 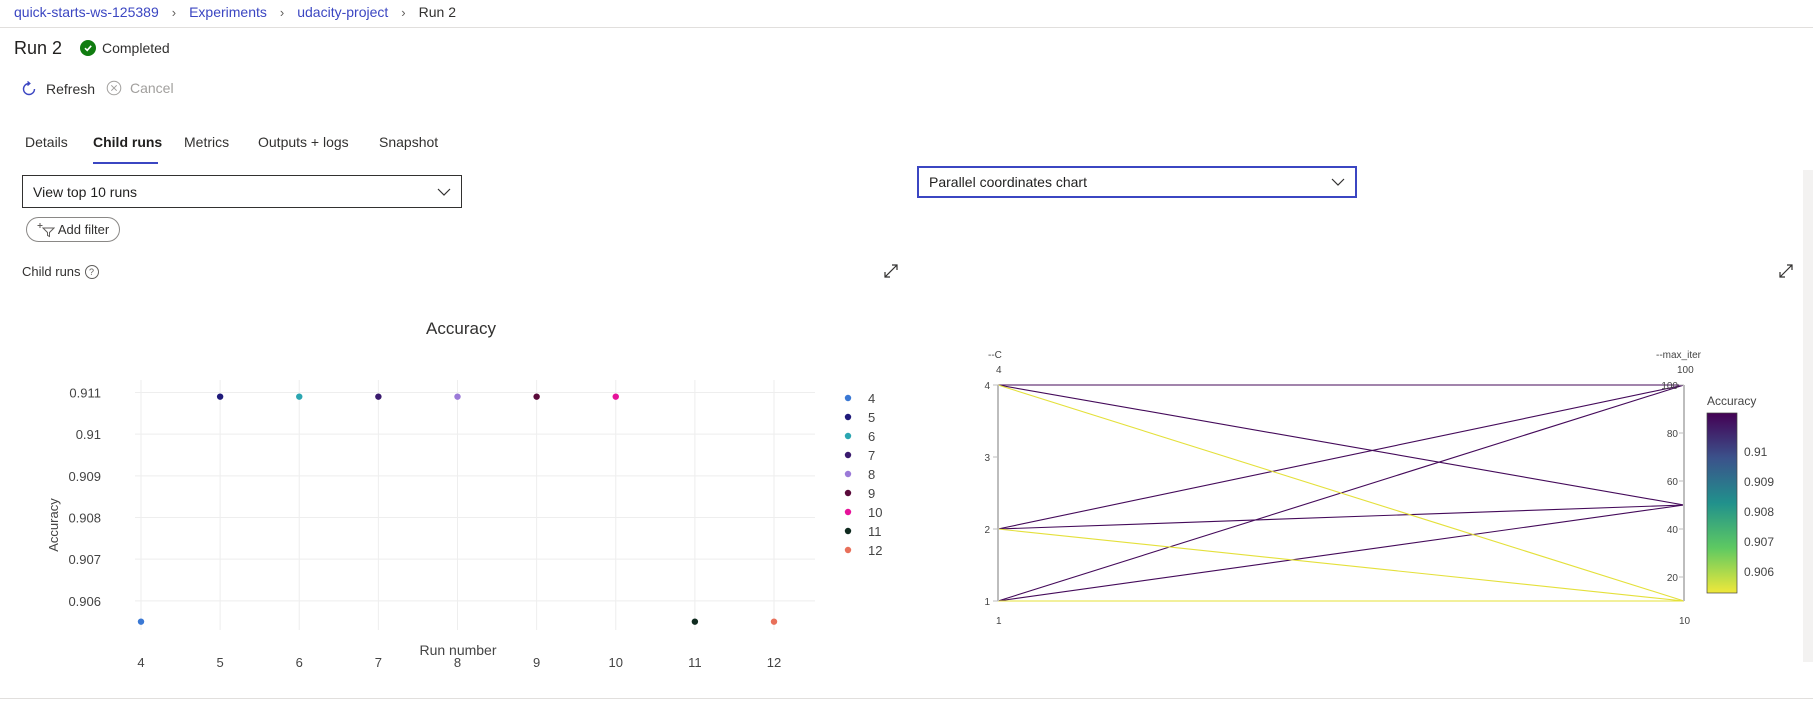 I want to click on page-scrollbar, so click(x=1808, y=416).